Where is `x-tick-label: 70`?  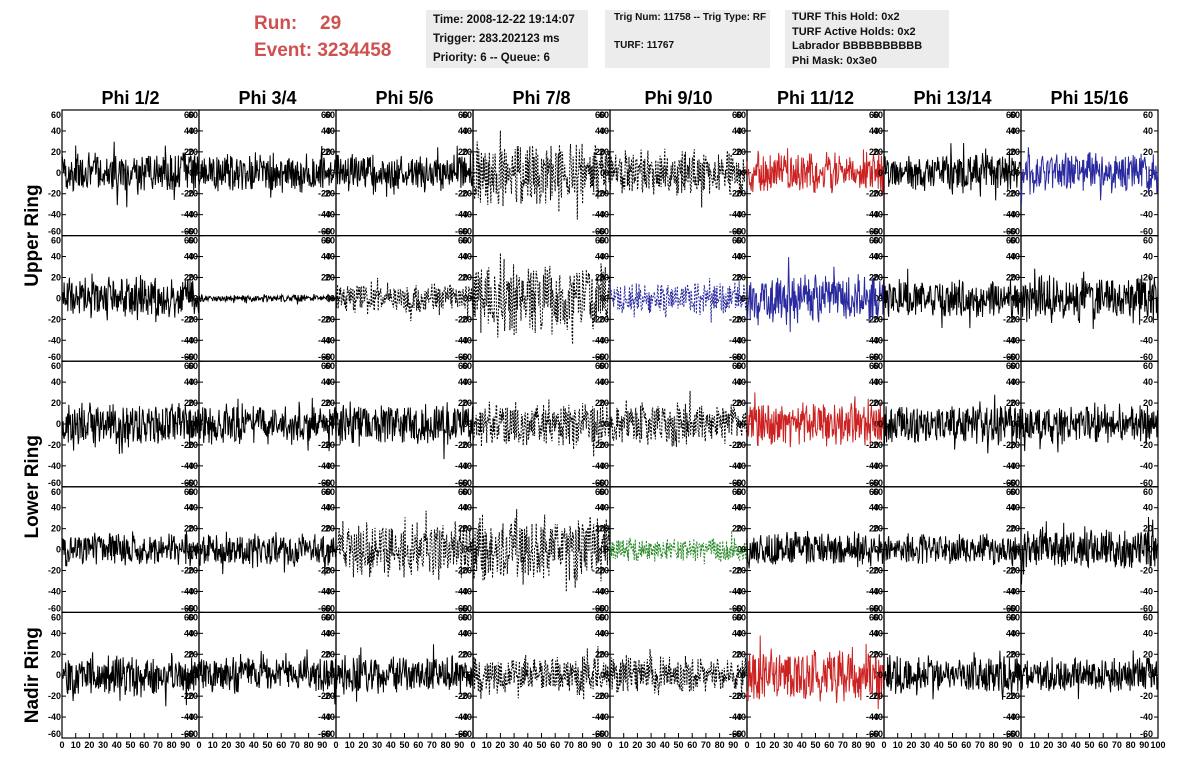
x-tick-label: 70 is located at coordinates (843, 745).